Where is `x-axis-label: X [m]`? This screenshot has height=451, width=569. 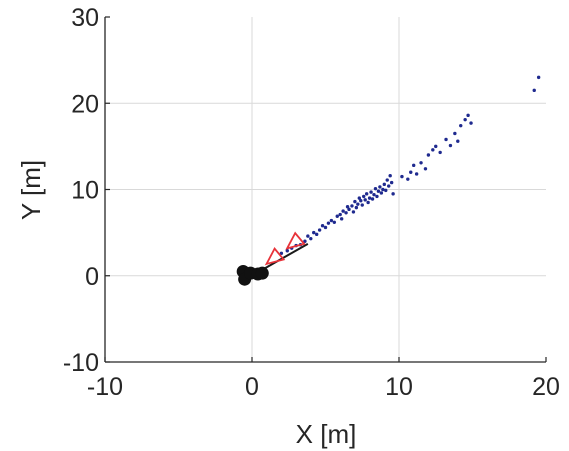 x-axis-label: X [m] is located at coordinates (326, 434).